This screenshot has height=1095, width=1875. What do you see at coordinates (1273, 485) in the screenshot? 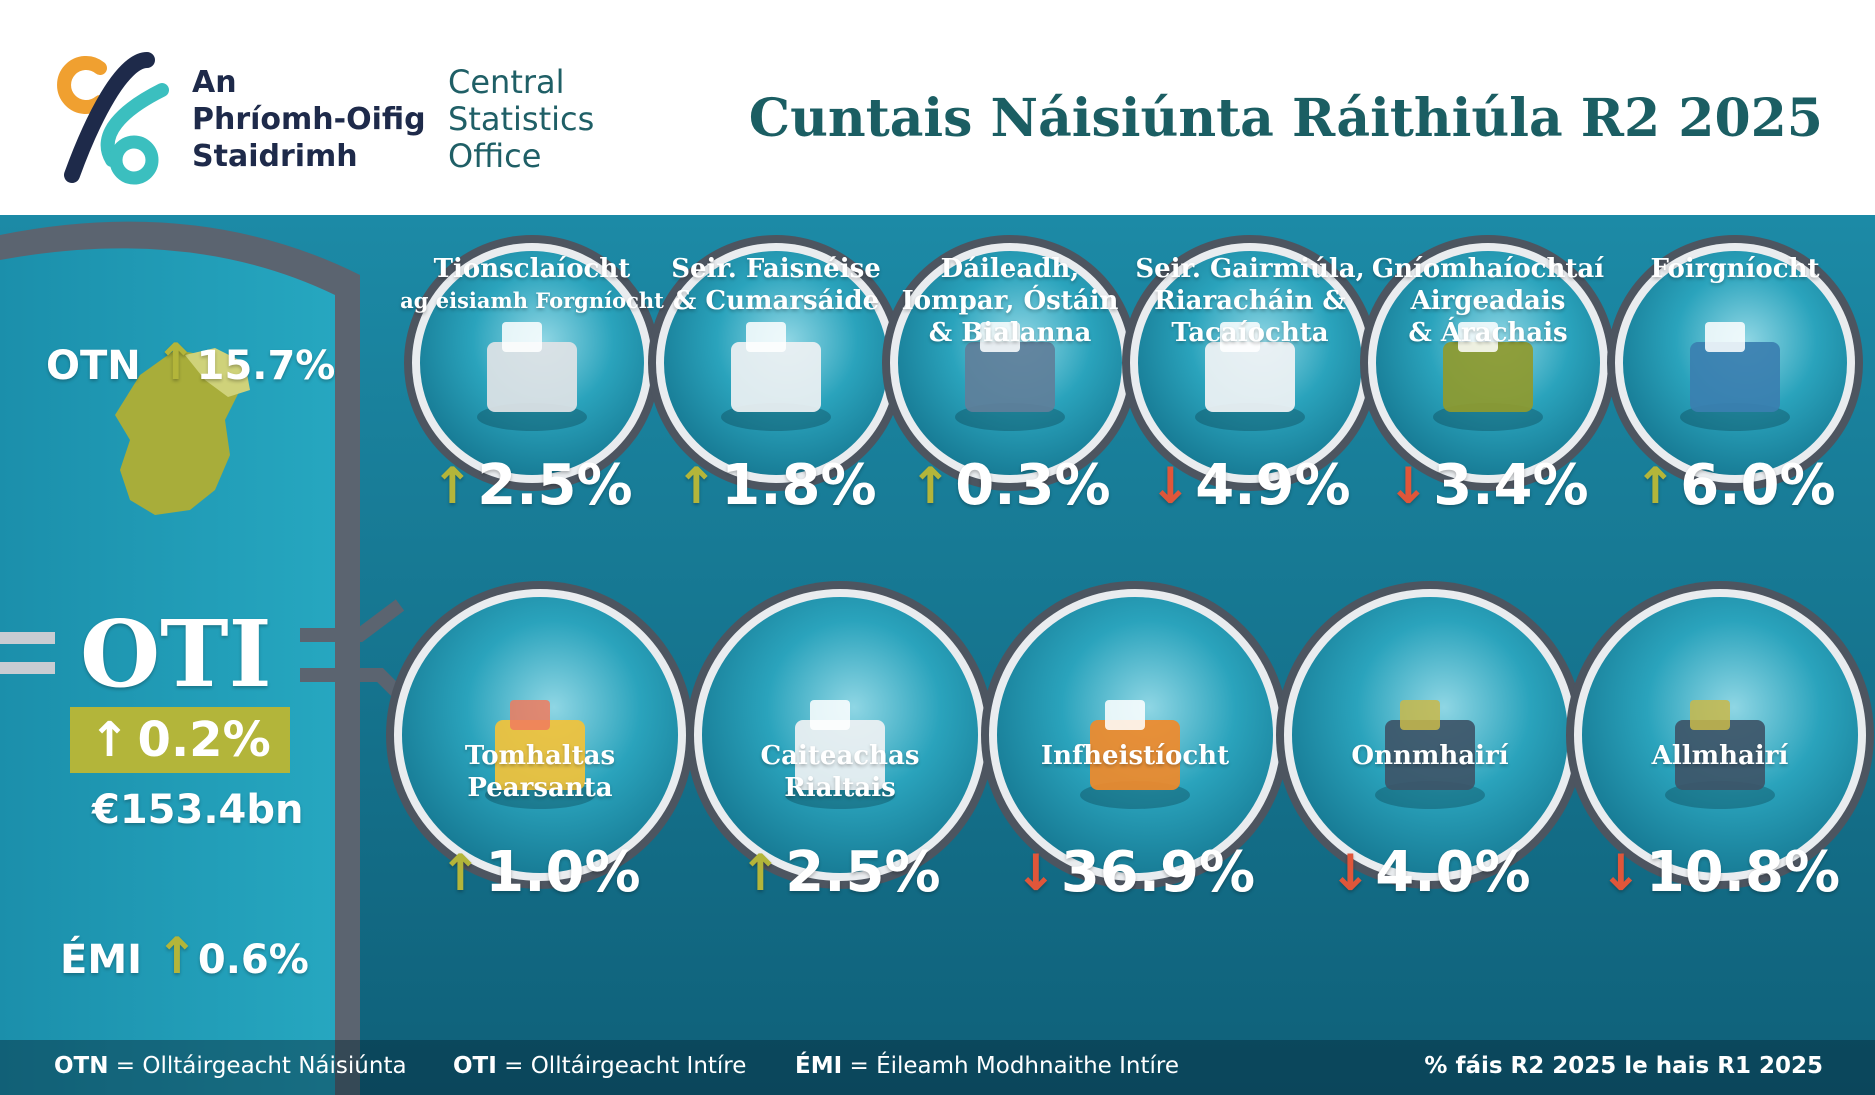
I see `growth-percent: 4.9%` at bounding box center [1273, 485].